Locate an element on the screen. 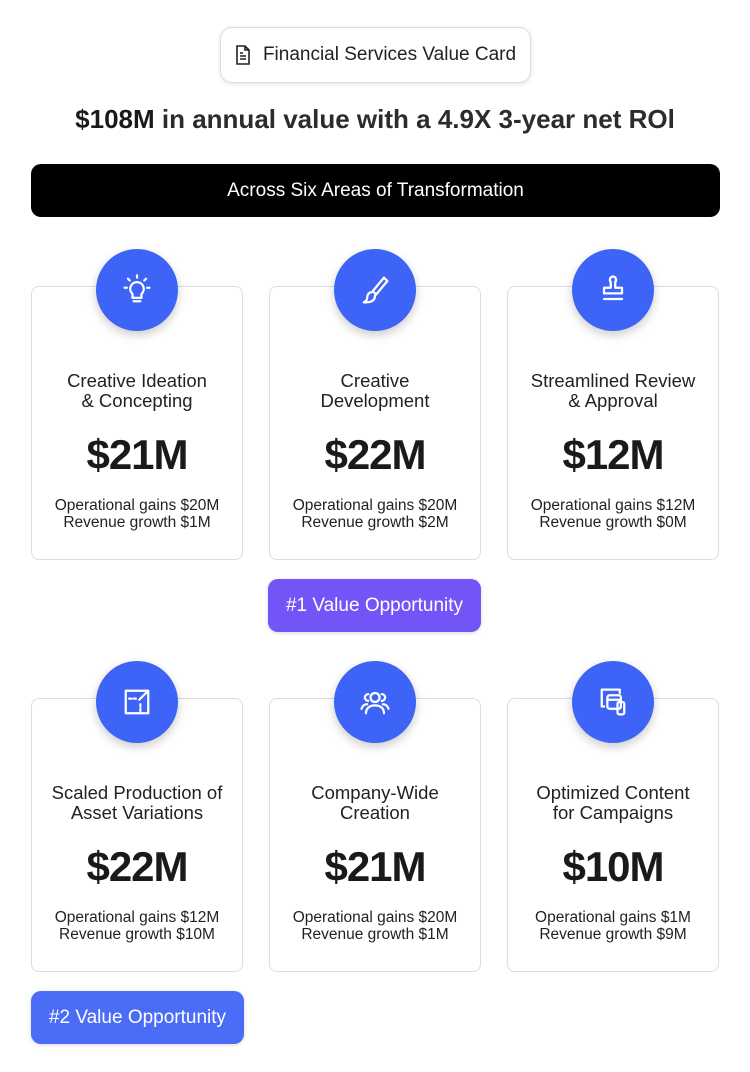 This screenshot has width=750, height=1072. title-pill: Financial Services Value Card is located at coordinates (375, 55).